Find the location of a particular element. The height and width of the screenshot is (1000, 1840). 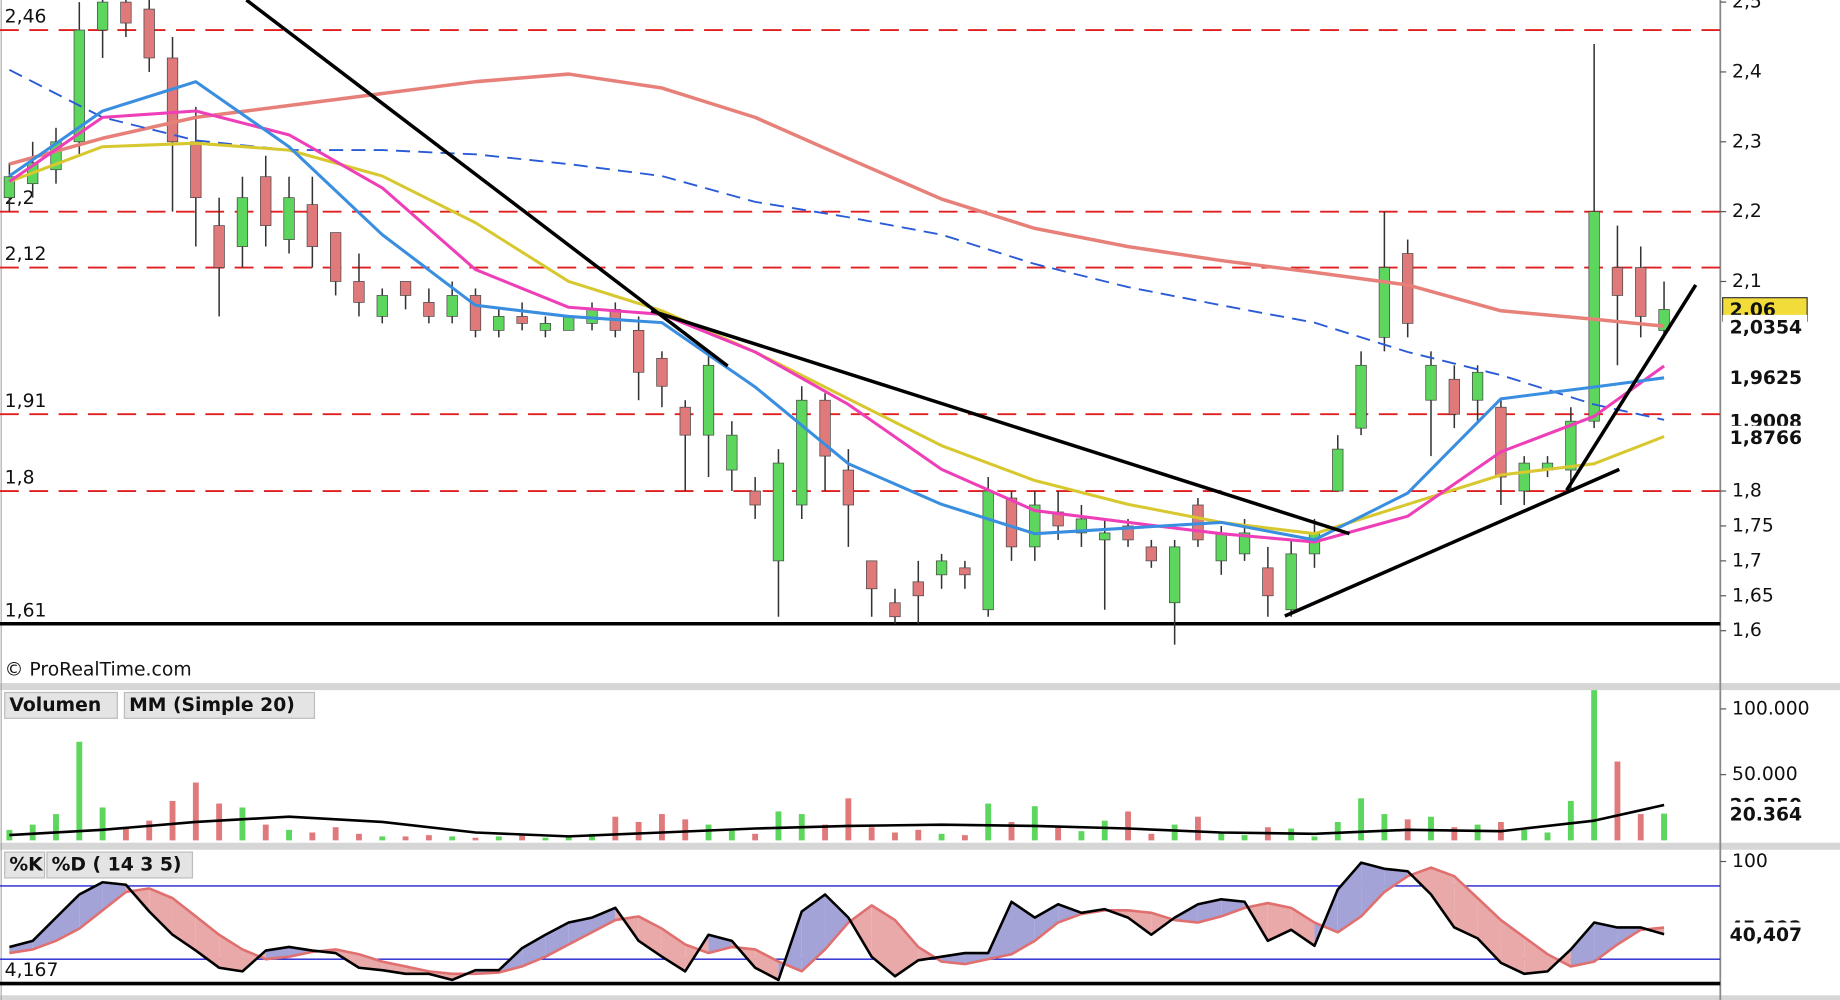

value-tag-label: 40,407 is located at coordinates (1766, 935).